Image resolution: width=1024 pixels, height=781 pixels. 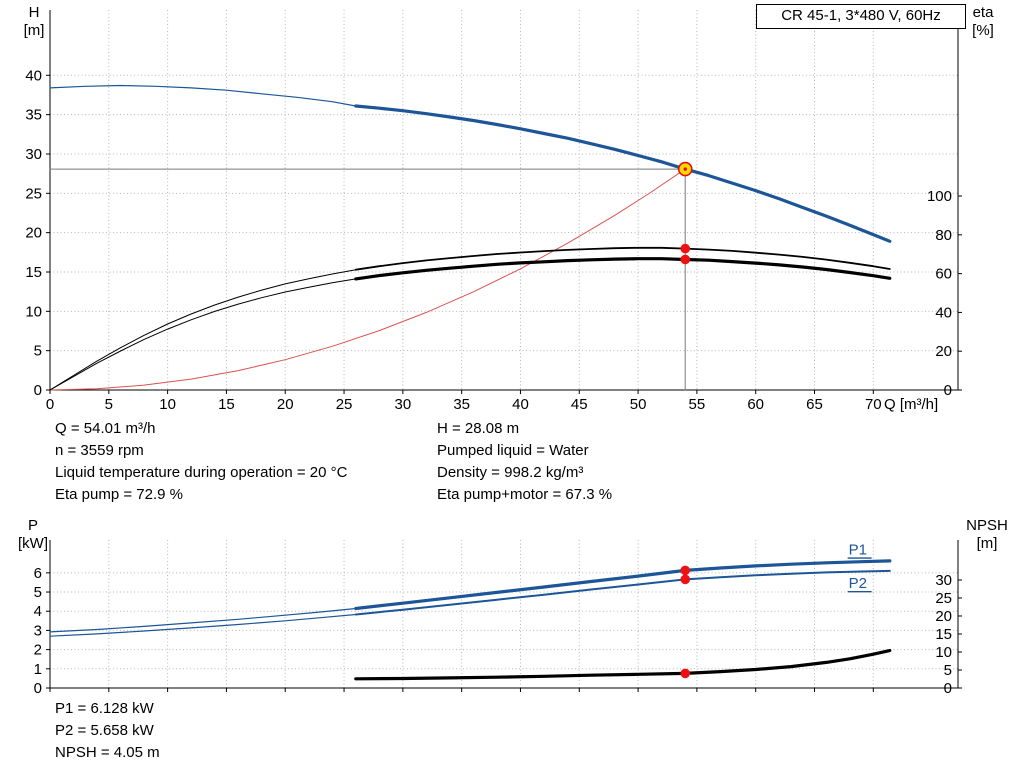 I want to click on y-left-tick-label: 4, so click(x=38, y=611).